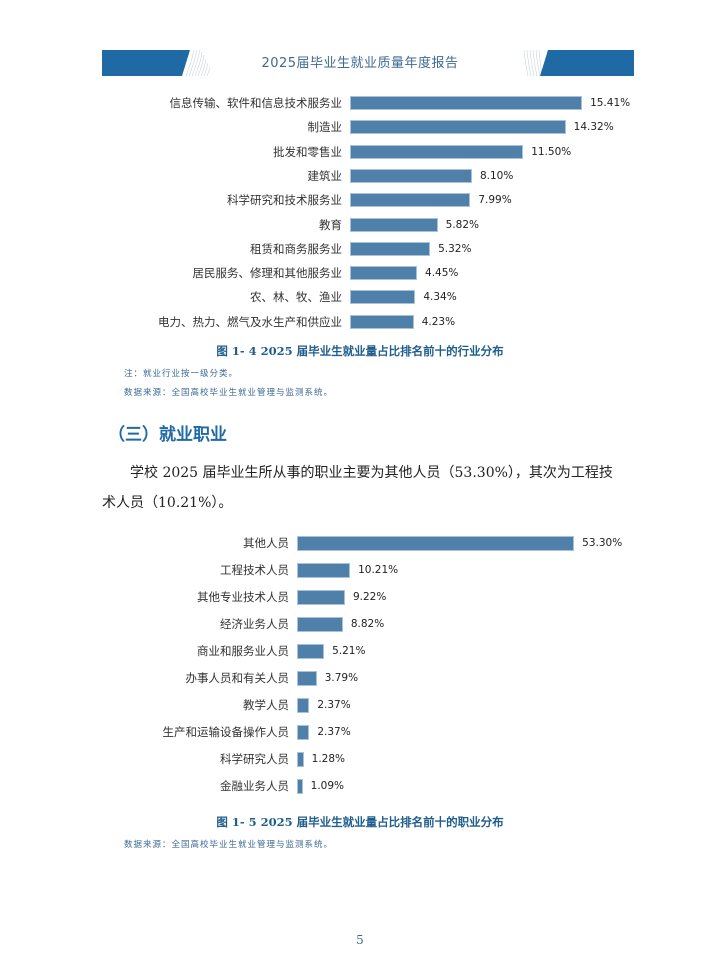  Describe the element at coordinates (440, 297) in the screenshot. I see `value-label: 4.34%` at that location.